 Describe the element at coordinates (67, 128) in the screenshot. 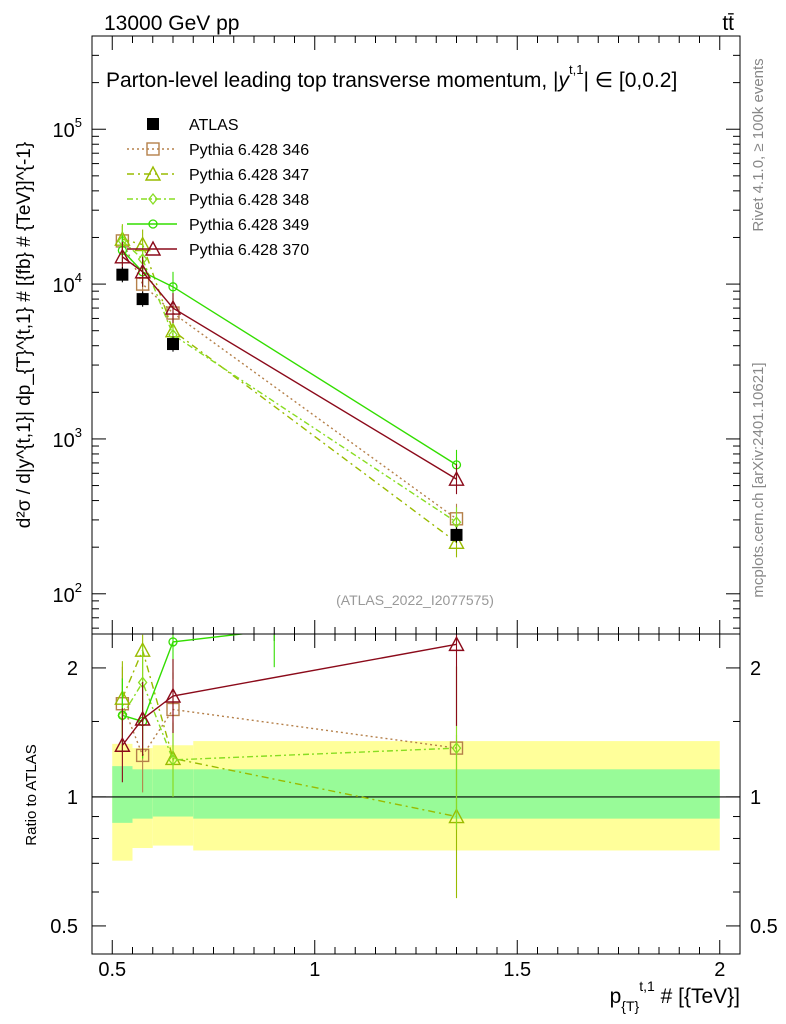

I see `main-y-tick-label: 10⁵` at that location.